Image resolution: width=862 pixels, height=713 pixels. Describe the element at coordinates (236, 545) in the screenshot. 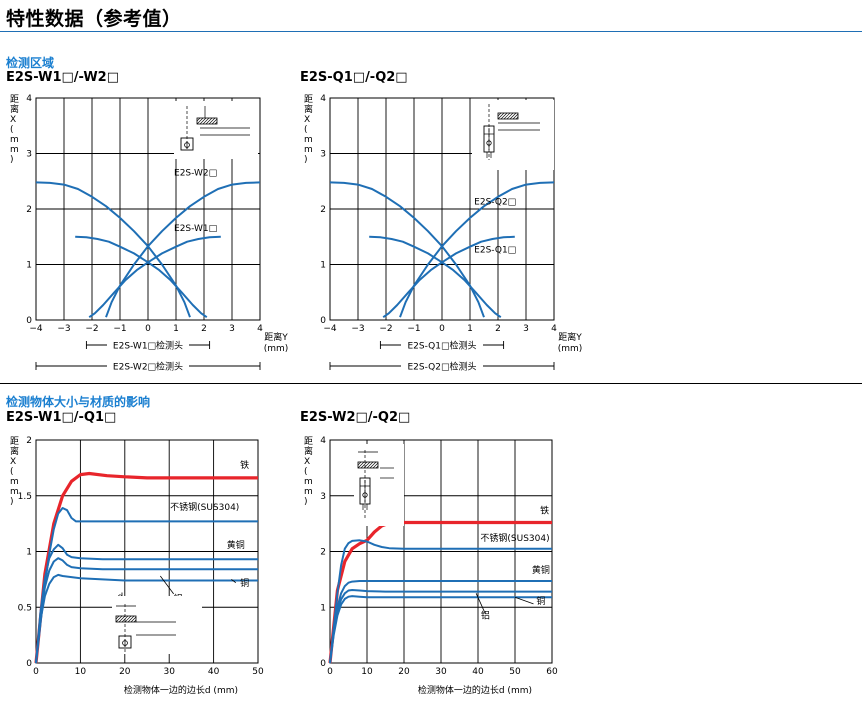

I see `annotation-label: 黄铜` at that location.